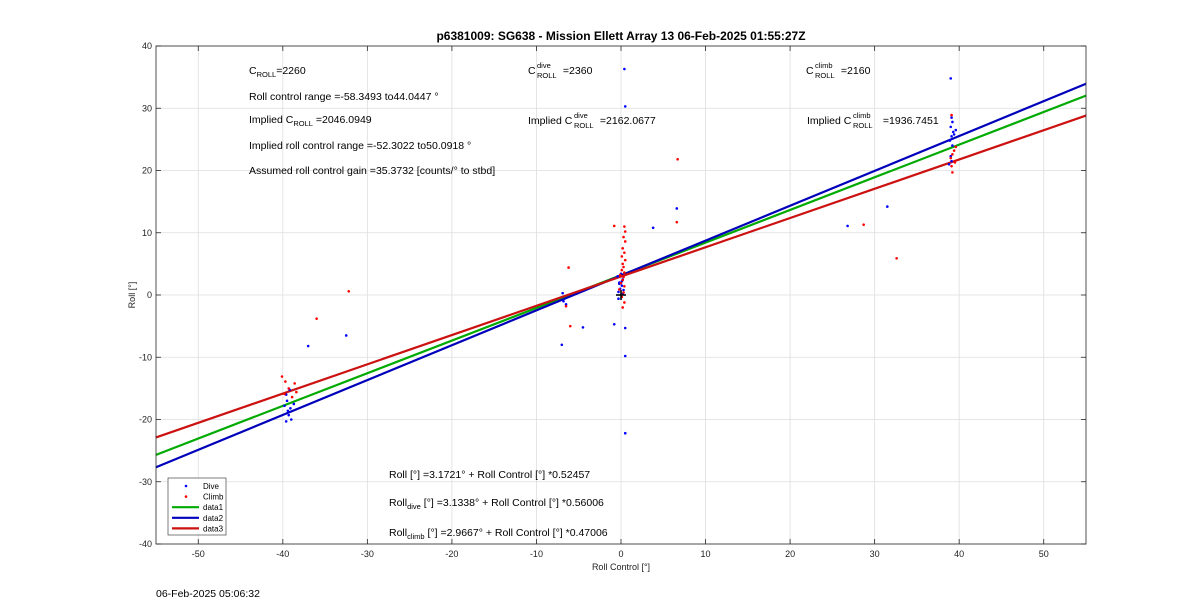  What do you see at coordinates (198, 554) in the screenshot?
I see `x-tick-label: -50` at bounding box center [198, 554].